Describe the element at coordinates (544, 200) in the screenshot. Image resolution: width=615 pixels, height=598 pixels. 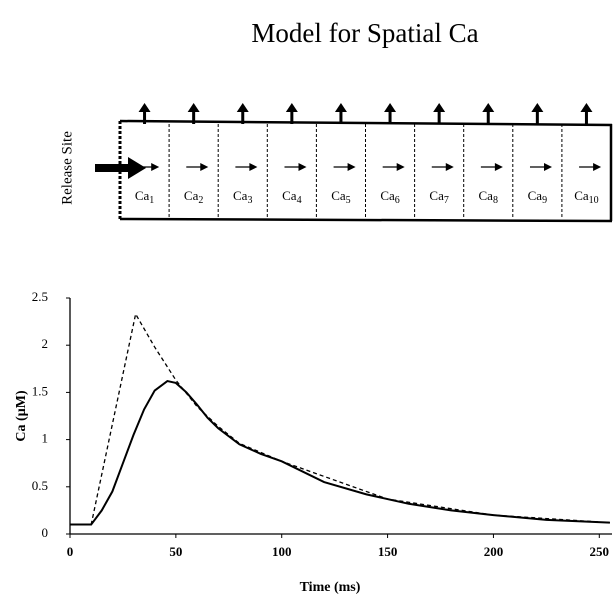
I see `compartment-sub: 9` at that location.